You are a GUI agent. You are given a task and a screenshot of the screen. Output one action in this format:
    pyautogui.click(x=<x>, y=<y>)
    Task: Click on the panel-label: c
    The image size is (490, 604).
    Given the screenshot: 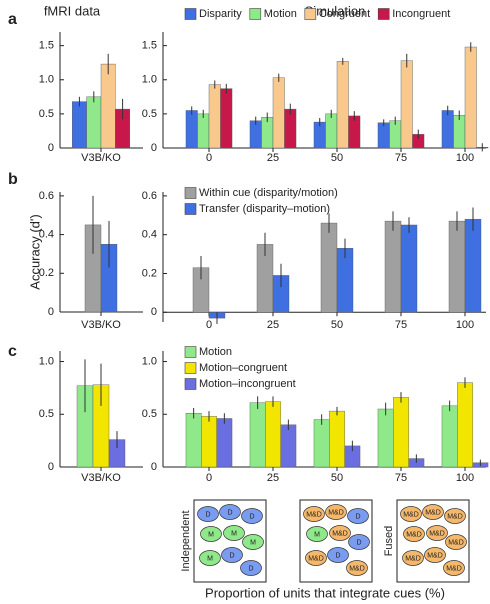 What is the action you would take?
    pyautogui.click(x=12, y=351)
    